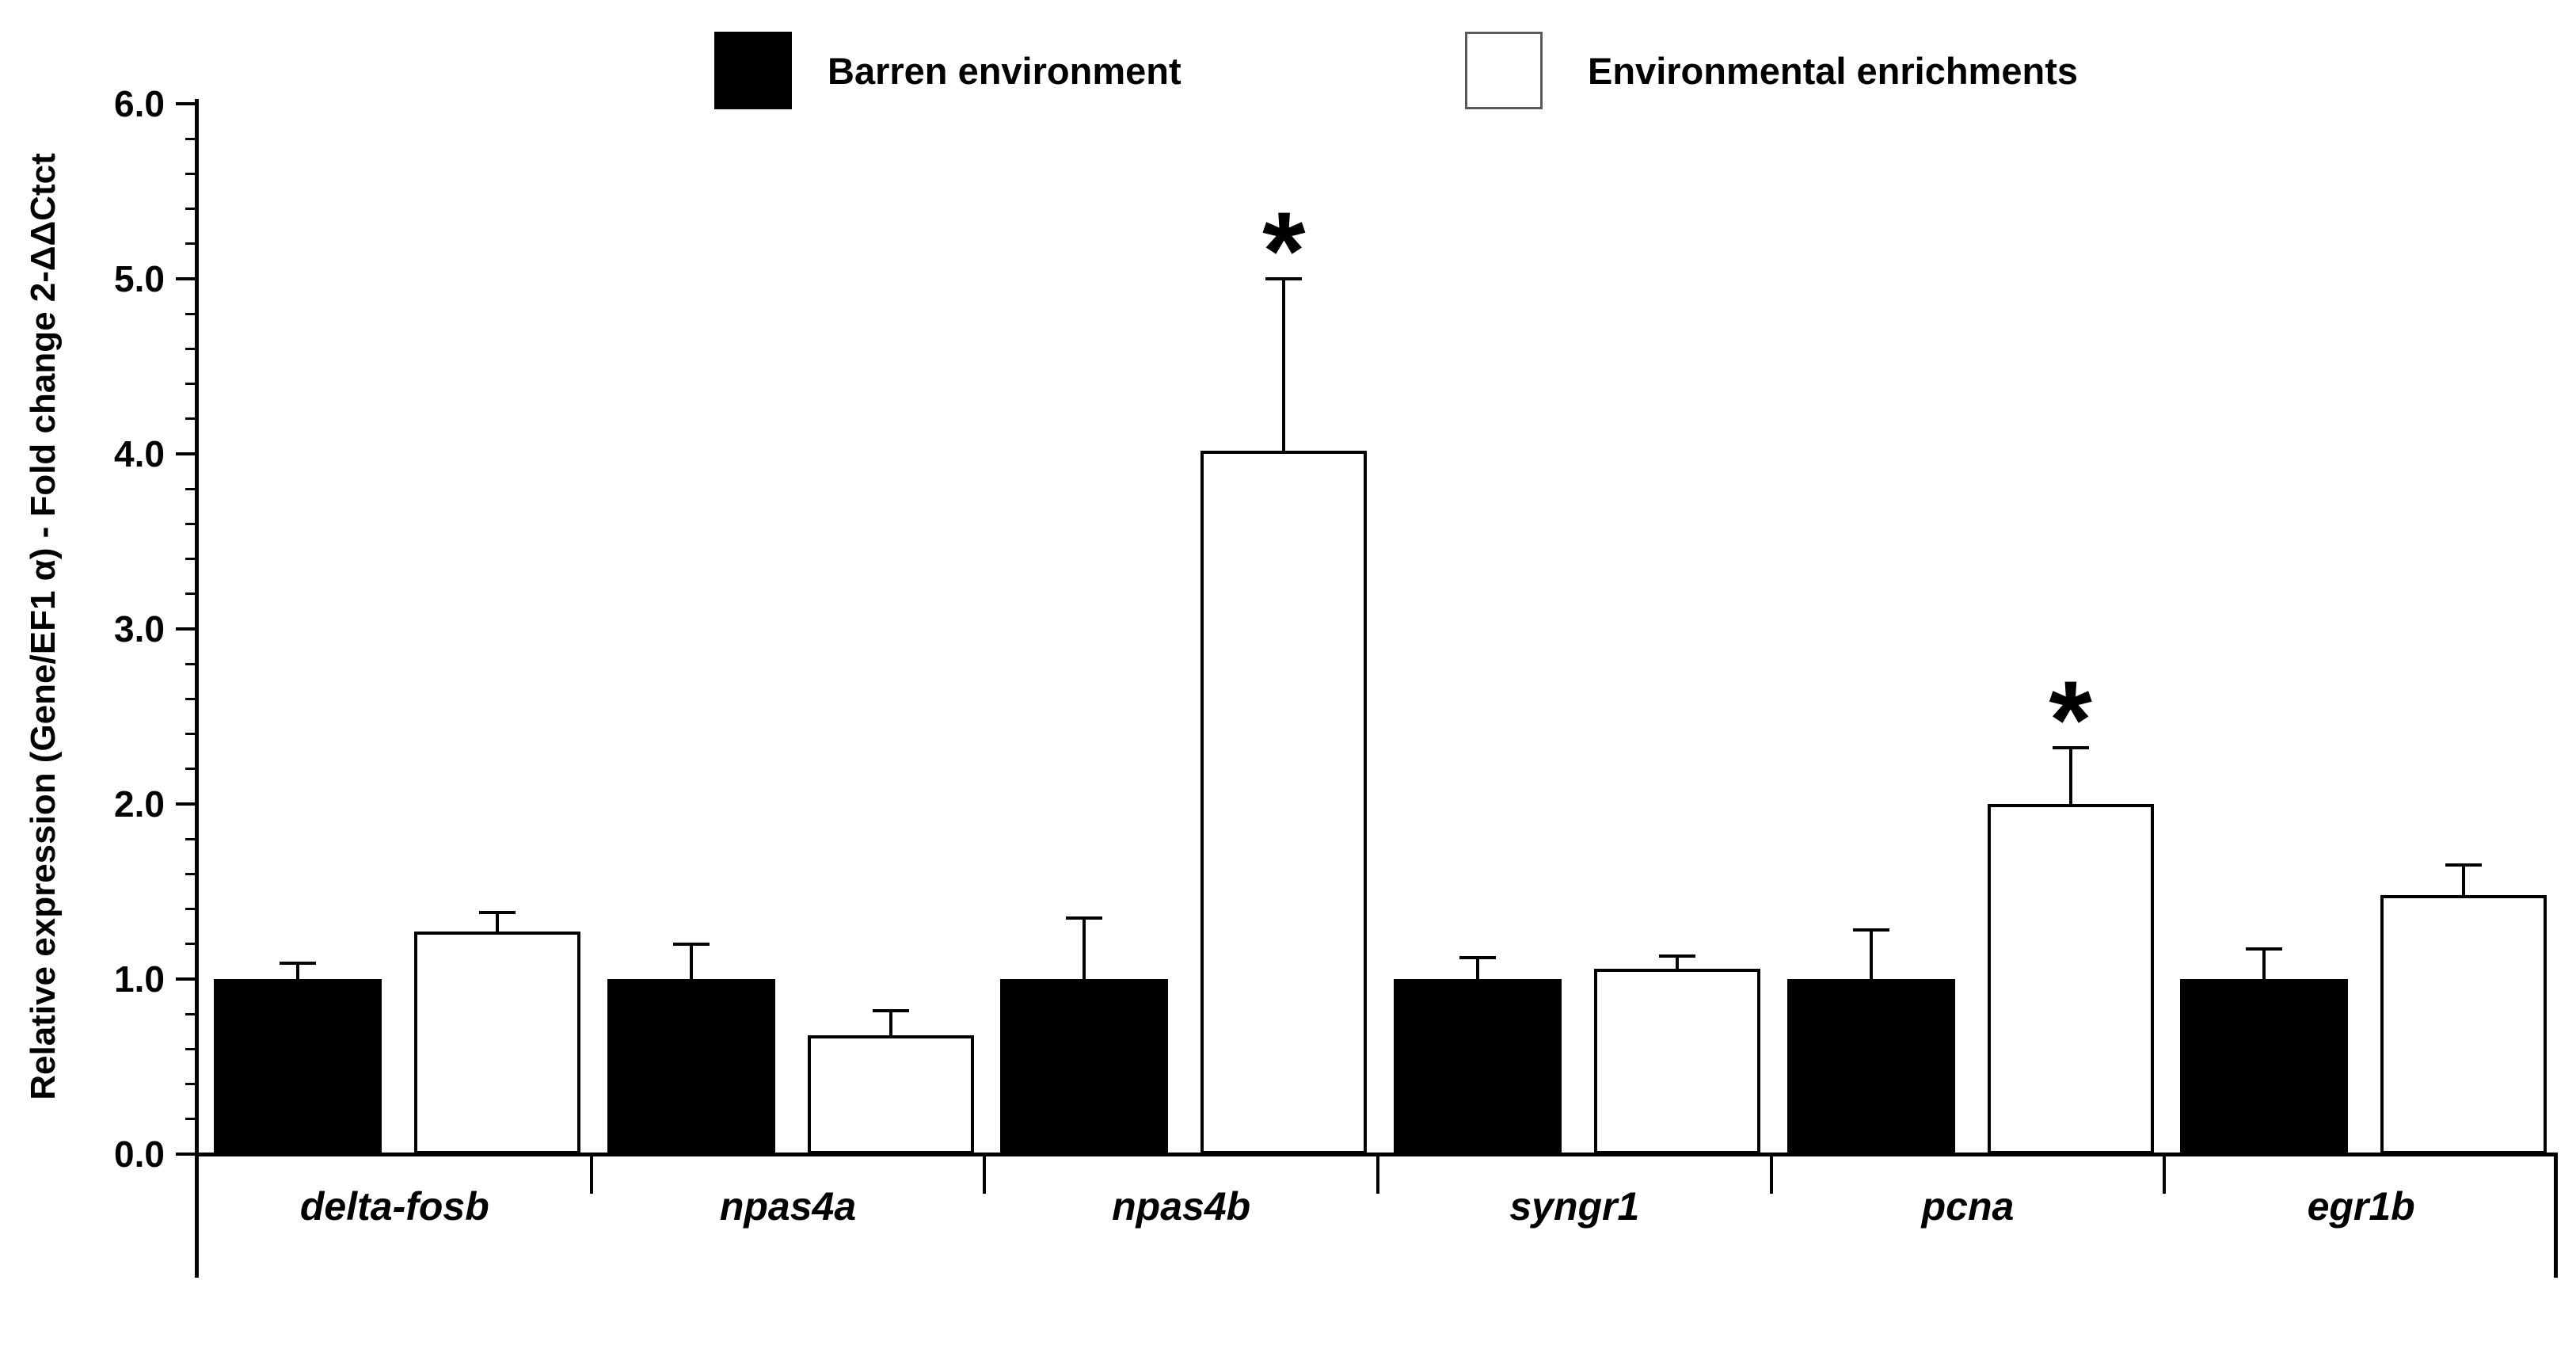  What do you see at coordinates (1004, 70) in the screenshot?
I see `legend-label-barren-environment: Barren environment` at bounding box center [1004, 70].